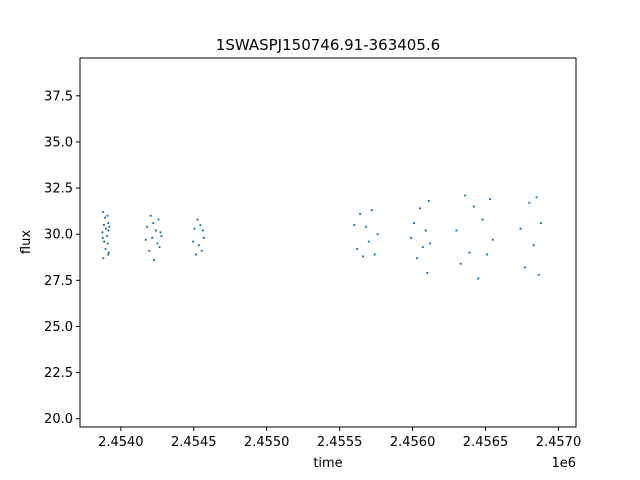 The width and height of the screenshot is (640, 480). I want to click on x-tick-label: 2.4565, so click(486, 442).